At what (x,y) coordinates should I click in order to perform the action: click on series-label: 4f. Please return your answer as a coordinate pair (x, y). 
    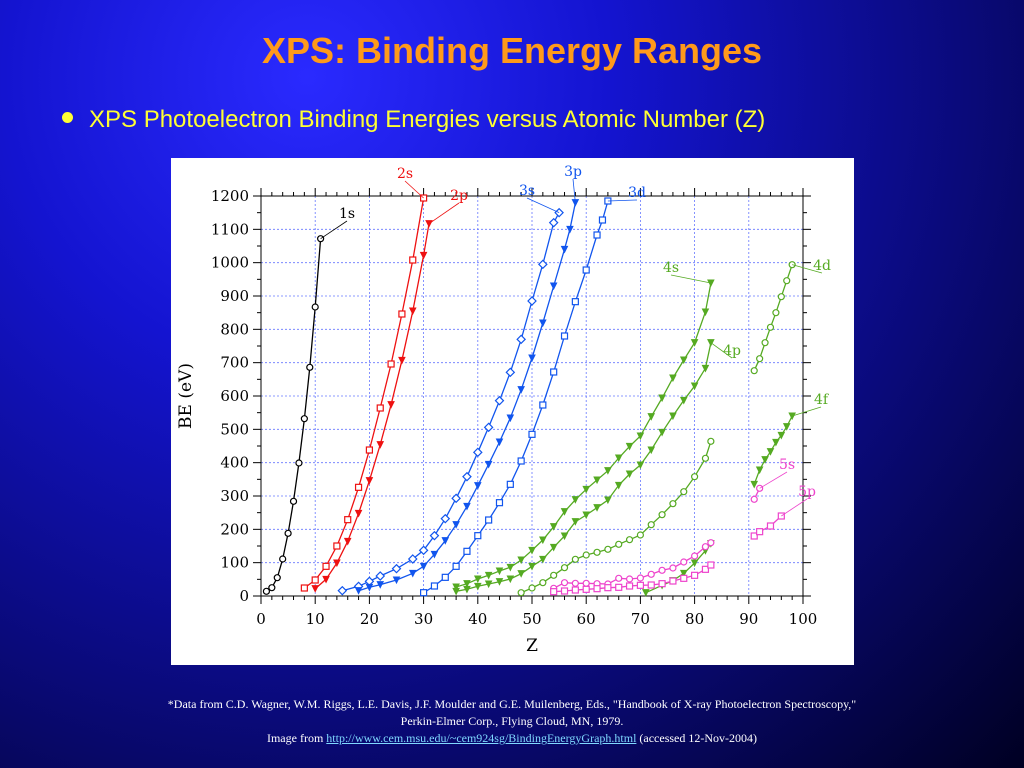
    Looking at the image, I should click on (822, 400).